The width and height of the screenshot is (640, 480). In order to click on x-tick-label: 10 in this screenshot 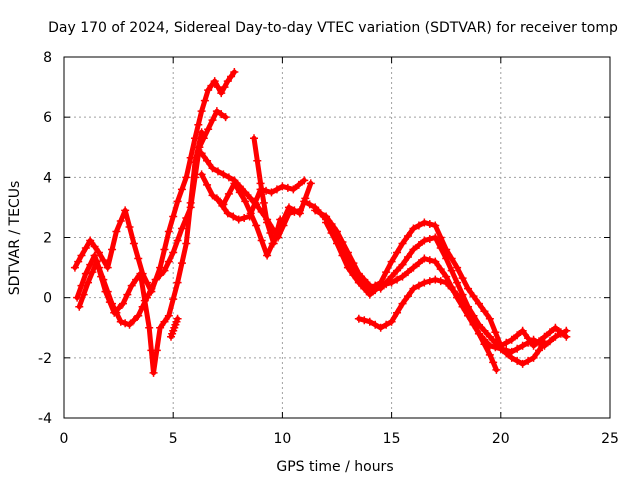, I will do `click(282, 439)`.